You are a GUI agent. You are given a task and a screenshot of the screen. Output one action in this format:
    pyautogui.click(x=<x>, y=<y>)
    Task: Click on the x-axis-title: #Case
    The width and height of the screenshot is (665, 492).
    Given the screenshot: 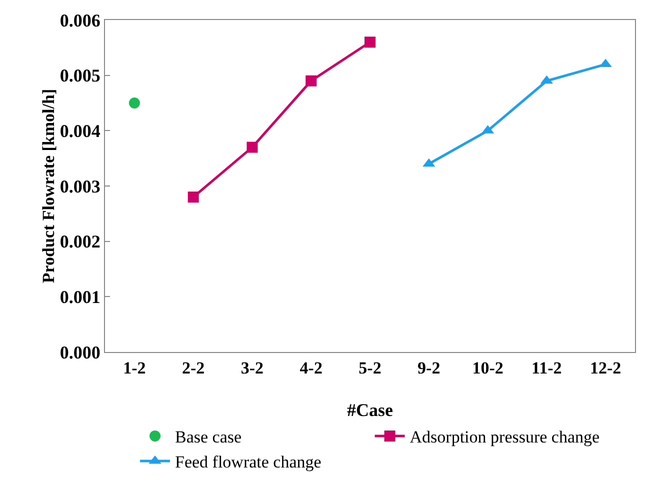 What is the action you would take?
    pyautogui.click(x=370, y=410)
    